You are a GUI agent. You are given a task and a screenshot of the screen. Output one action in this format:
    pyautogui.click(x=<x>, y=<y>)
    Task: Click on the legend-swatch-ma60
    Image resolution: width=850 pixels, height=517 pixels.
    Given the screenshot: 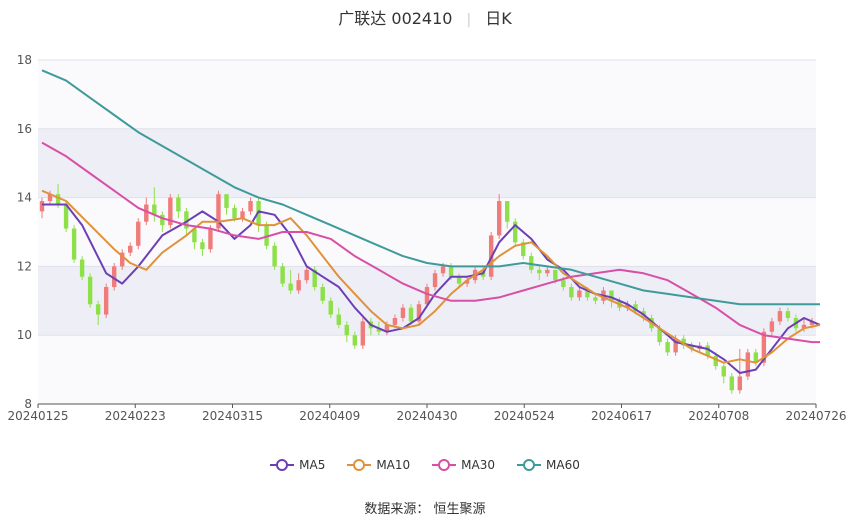 What is the action you would take?
    pyautogui.click(x=529, y=465)
    